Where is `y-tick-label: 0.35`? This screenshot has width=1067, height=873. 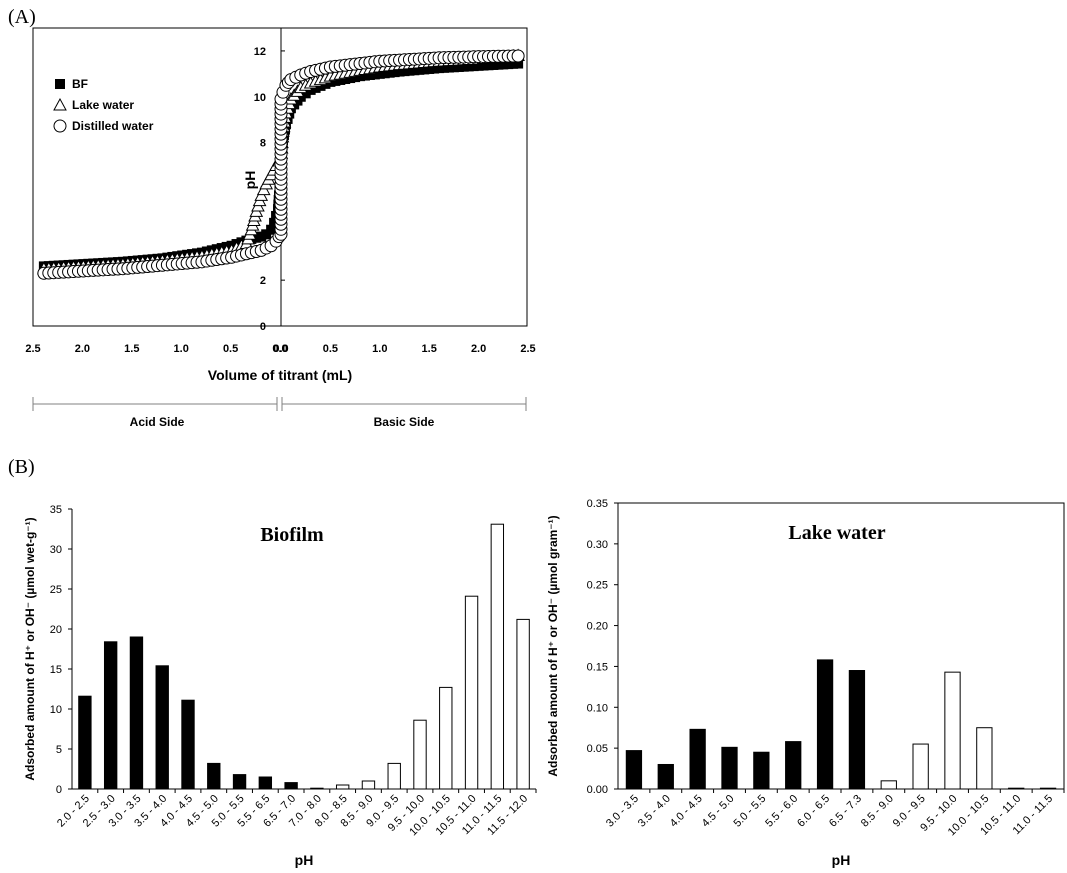
y-tick-label: 0.35 is located at coordinates (597, 504).